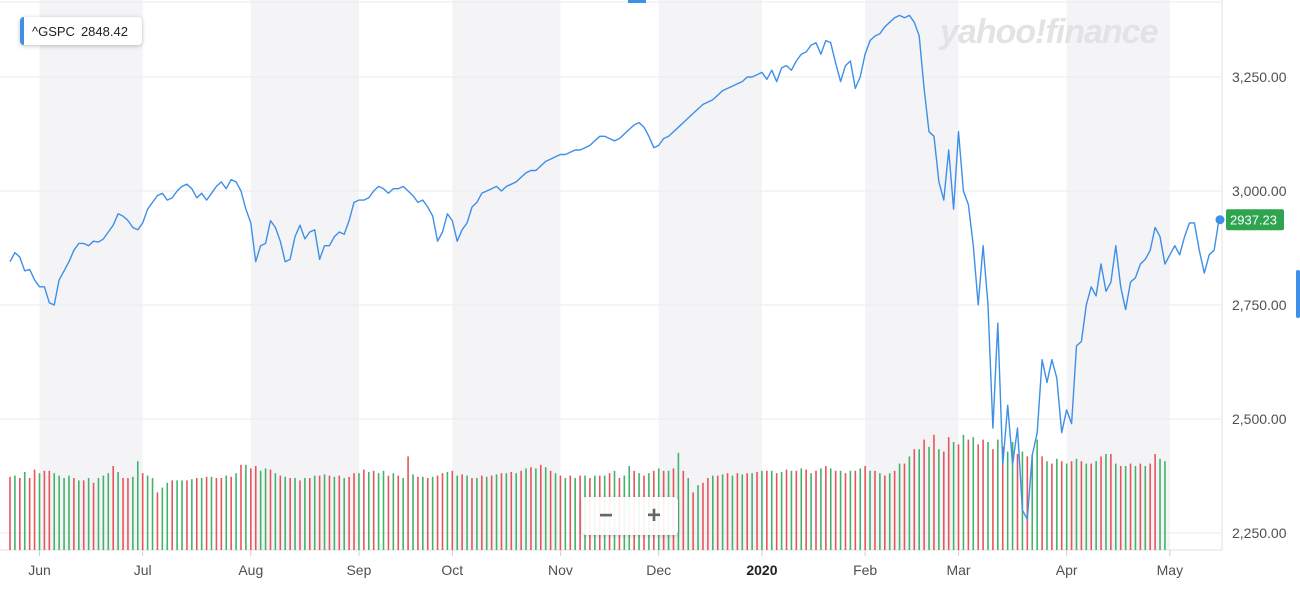  I want to click on x-axis-month-labels: Jun Jul Aug Sep Oct Nov Dec 2020 Feb Mar Apr May, so click(605, 564).